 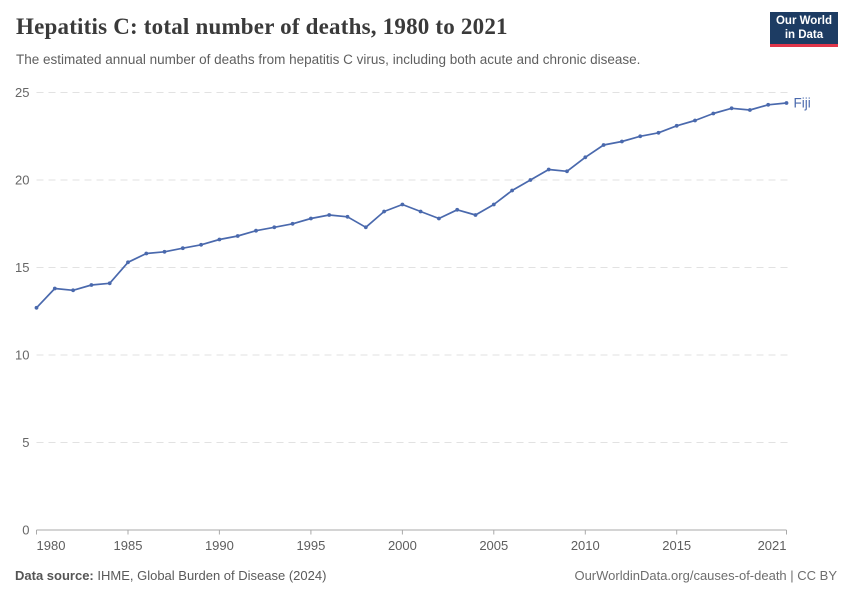 I want to click on data-point-1999, so click(x=384, y=211).